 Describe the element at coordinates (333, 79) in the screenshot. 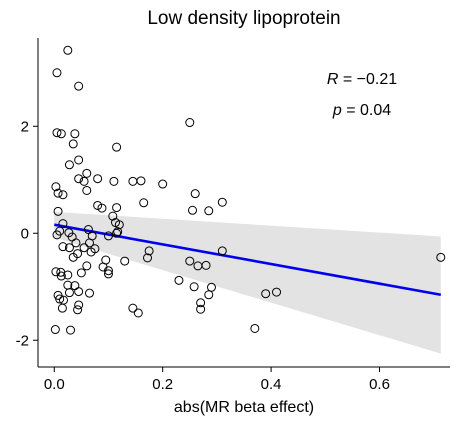

I see `r-annotation-symbol: R` at that location.